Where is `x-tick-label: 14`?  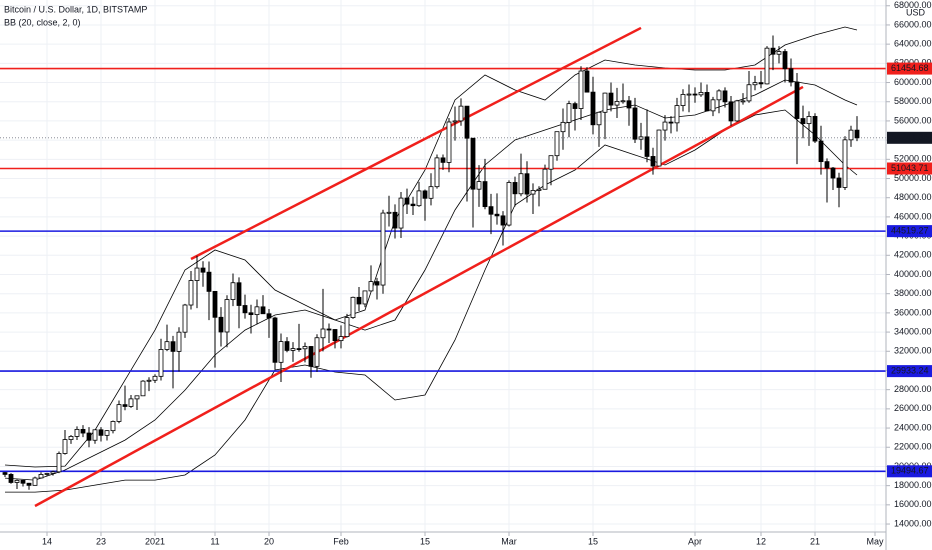
x-tick-label: 14 is located at coordinates (47, 541).